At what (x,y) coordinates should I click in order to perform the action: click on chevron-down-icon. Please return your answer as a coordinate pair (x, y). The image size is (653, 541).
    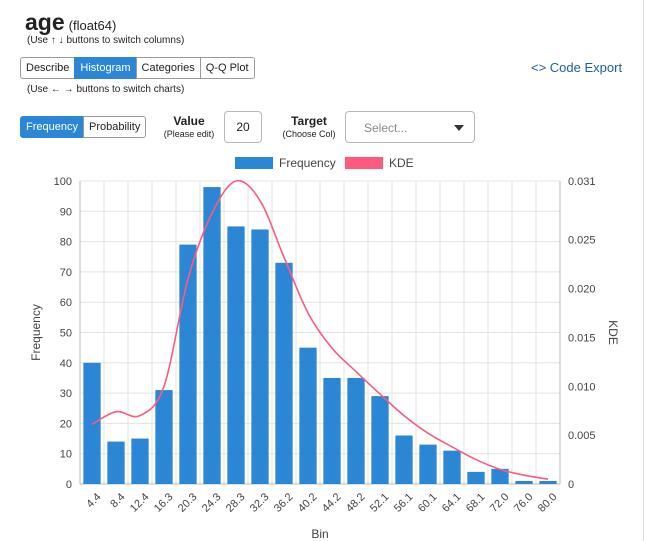
    Looking at the image, I should click on (459, 128).